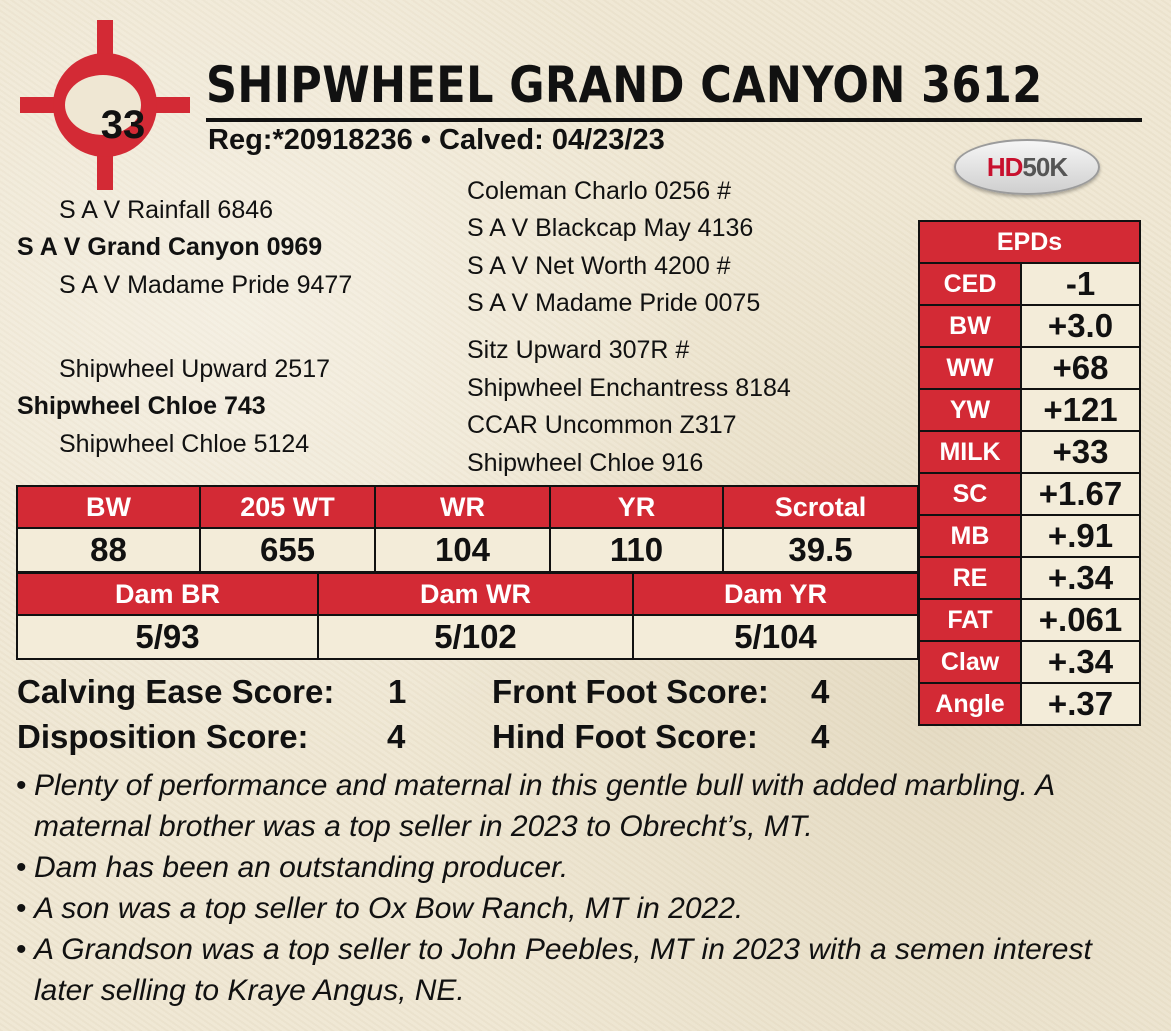 Image resolution: width=1171 pixels, height=1031 pixels. I want to click on front-foot-value: 4, so click(820, 691).